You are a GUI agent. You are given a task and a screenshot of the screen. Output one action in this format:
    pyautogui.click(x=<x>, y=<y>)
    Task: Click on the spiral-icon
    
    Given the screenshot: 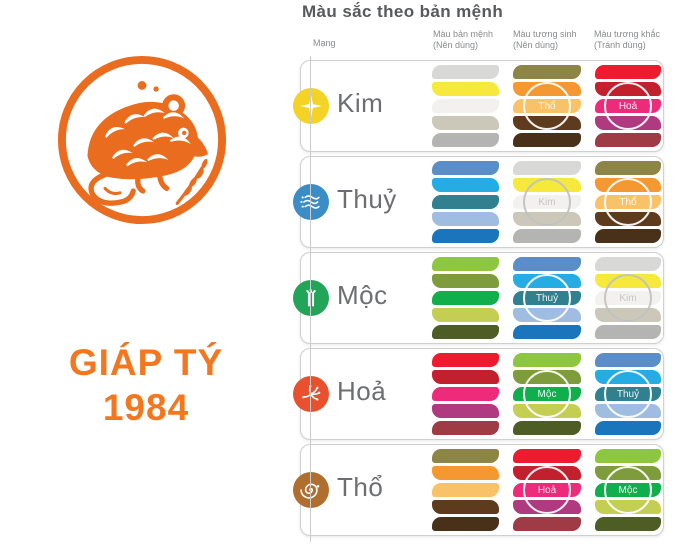 What is the action you would take?
    pyautogui.click(x=311, y=490)
    